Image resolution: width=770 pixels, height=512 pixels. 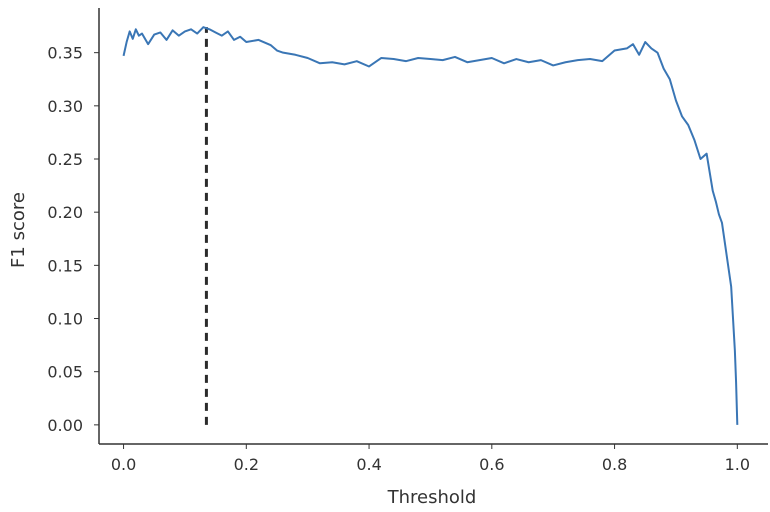 I want to click on y-tick-group: 0.00 0.05 0.10 0.15 0.20 0.25 0.30 0.35, so click(x=73, y=239).